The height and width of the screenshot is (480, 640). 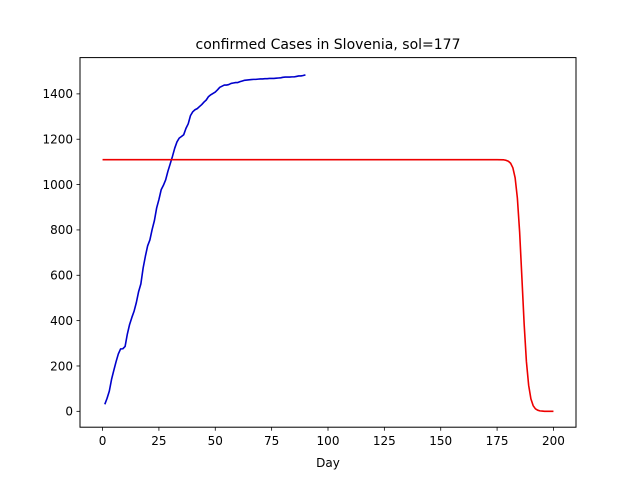 What do you see at coordinates (215, 441) in the screenshot?
I see `x-tick-label: 50` at bounding box center [215, 441].